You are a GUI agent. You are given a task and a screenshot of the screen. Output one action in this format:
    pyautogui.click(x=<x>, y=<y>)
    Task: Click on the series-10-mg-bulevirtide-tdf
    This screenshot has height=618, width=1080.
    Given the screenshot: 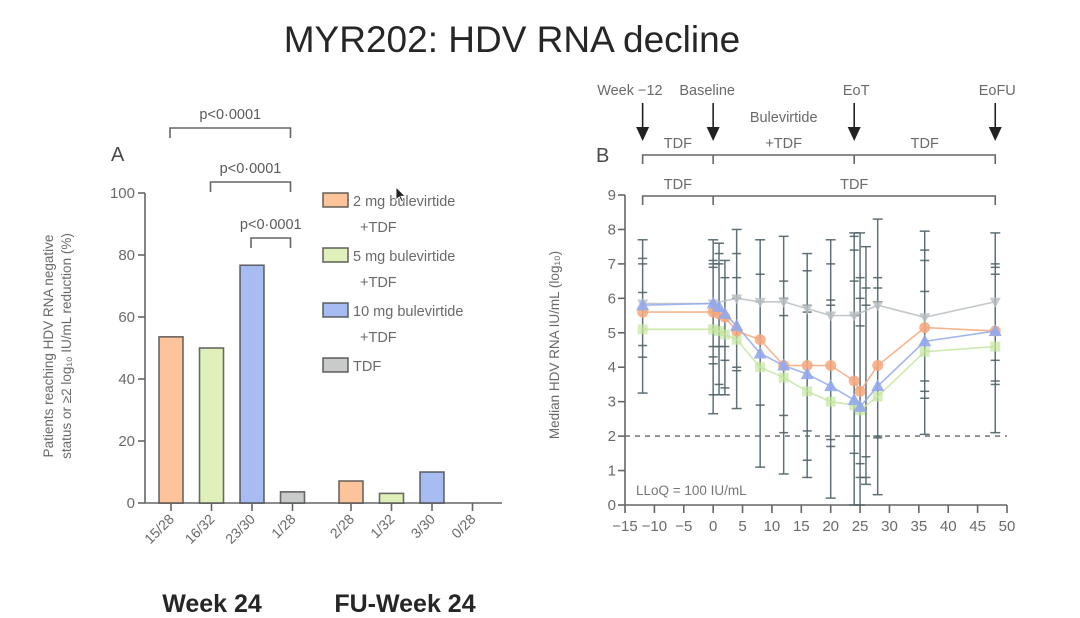 What is the action you would take?
    pyautogui.click(x=819, y=354)
    